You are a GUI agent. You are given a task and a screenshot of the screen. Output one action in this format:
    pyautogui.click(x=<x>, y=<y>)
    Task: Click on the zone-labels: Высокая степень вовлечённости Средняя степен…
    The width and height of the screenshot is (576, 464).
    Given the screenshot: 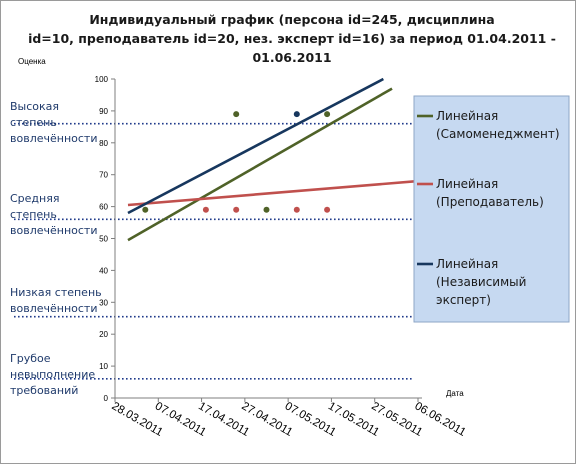 What is the action you would take?
    pyautogui.click(x=56, y=248)
    